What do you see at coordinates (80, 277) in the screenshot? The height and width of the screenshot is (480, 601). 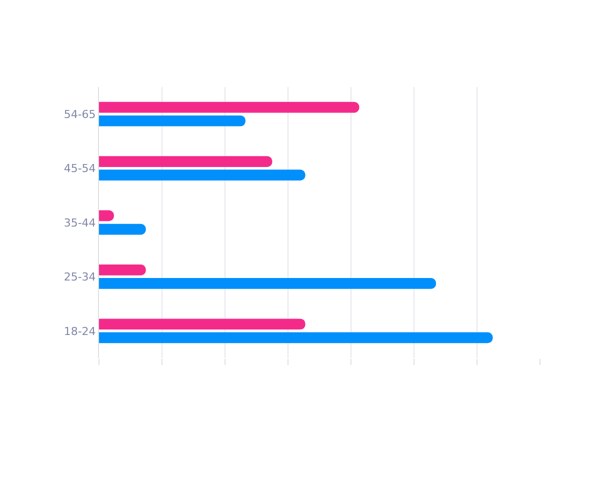 I see `y-tick-label: 25-34` at bounding box center [80, 277].